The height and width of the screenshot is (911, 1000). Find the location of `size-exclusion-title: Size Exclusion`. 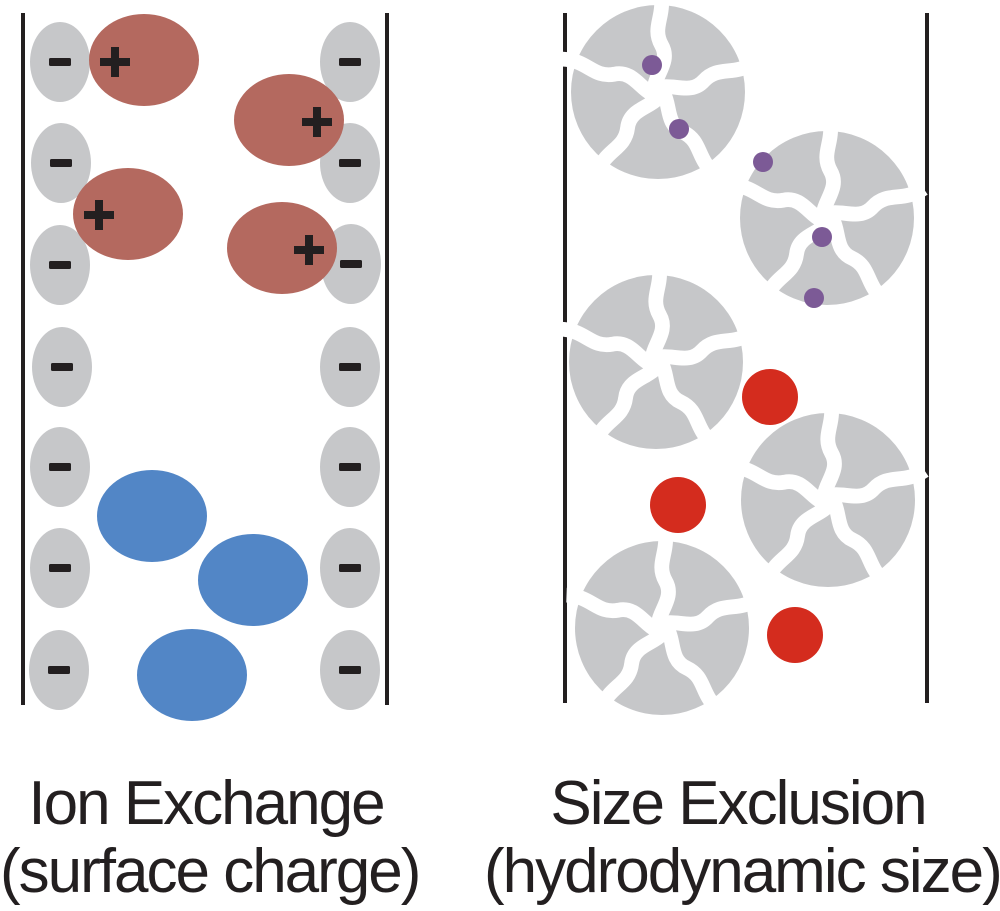

size-exclusion-title: Size Exclusion is located at coordinates (738, 803).